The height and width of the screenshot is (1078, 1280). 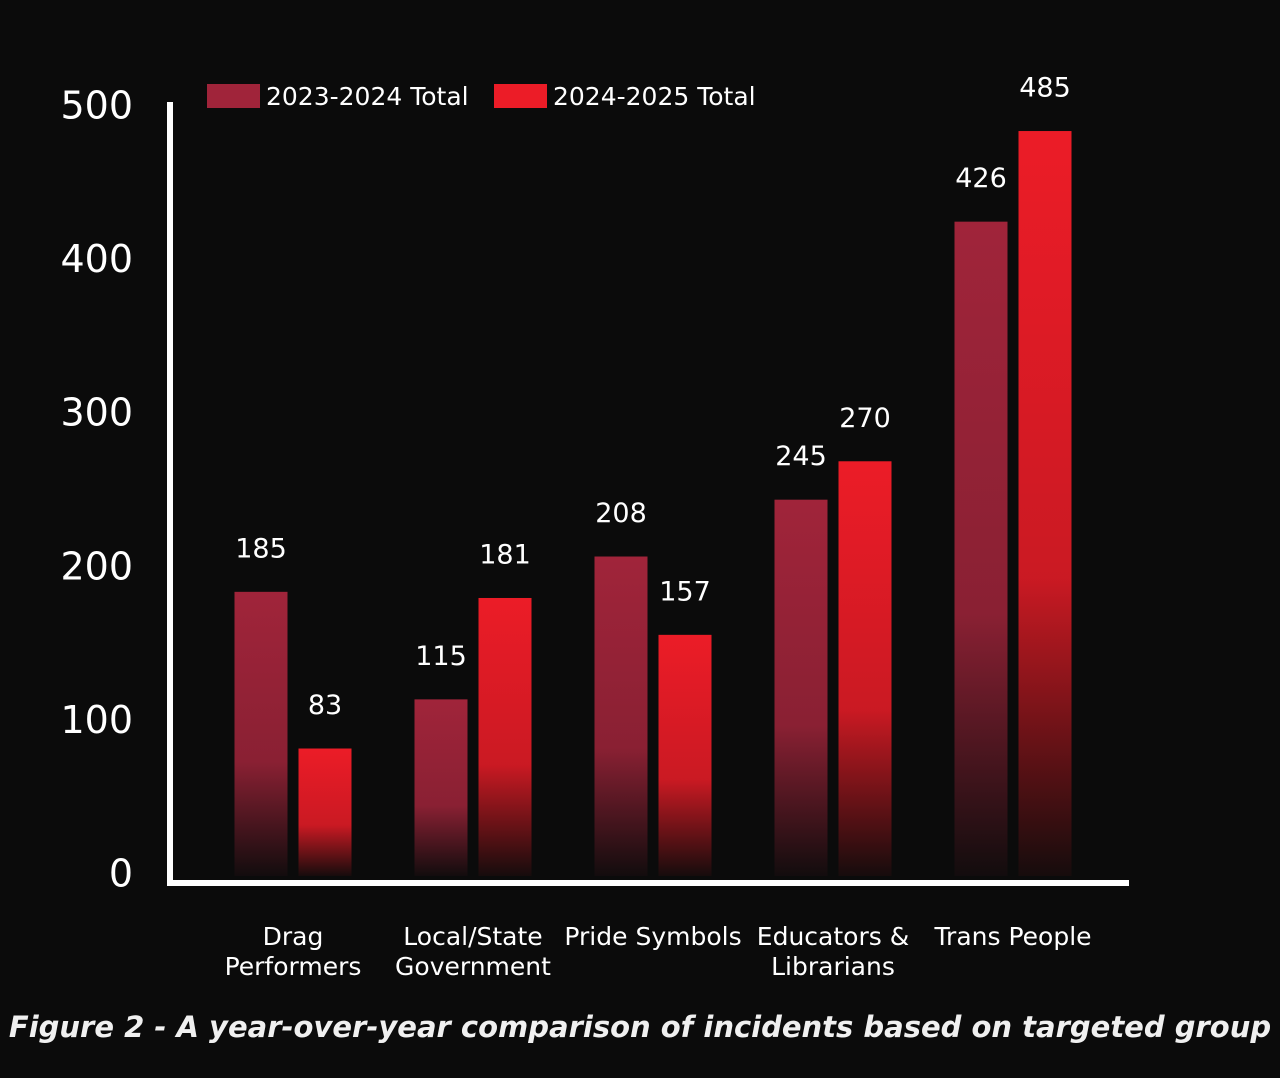 What do you see at coordinates (473, 951) in the screenshot?
I see `x-tick-label: Local/State Government` at bounding box center [473, 951].